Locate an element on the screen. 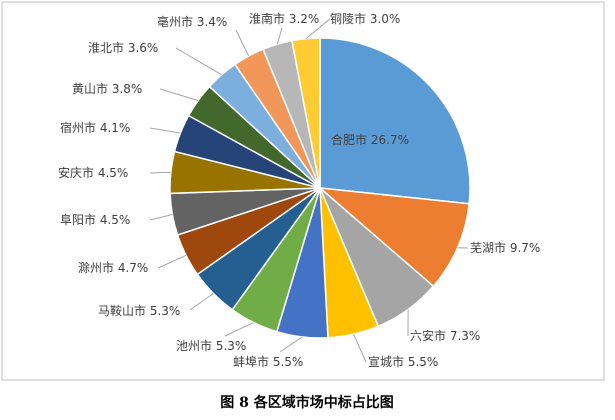 The height and width of the screenshot is (420, 615). data-label: 马鞍山市 5.3% is located at coordinates (139, 310).